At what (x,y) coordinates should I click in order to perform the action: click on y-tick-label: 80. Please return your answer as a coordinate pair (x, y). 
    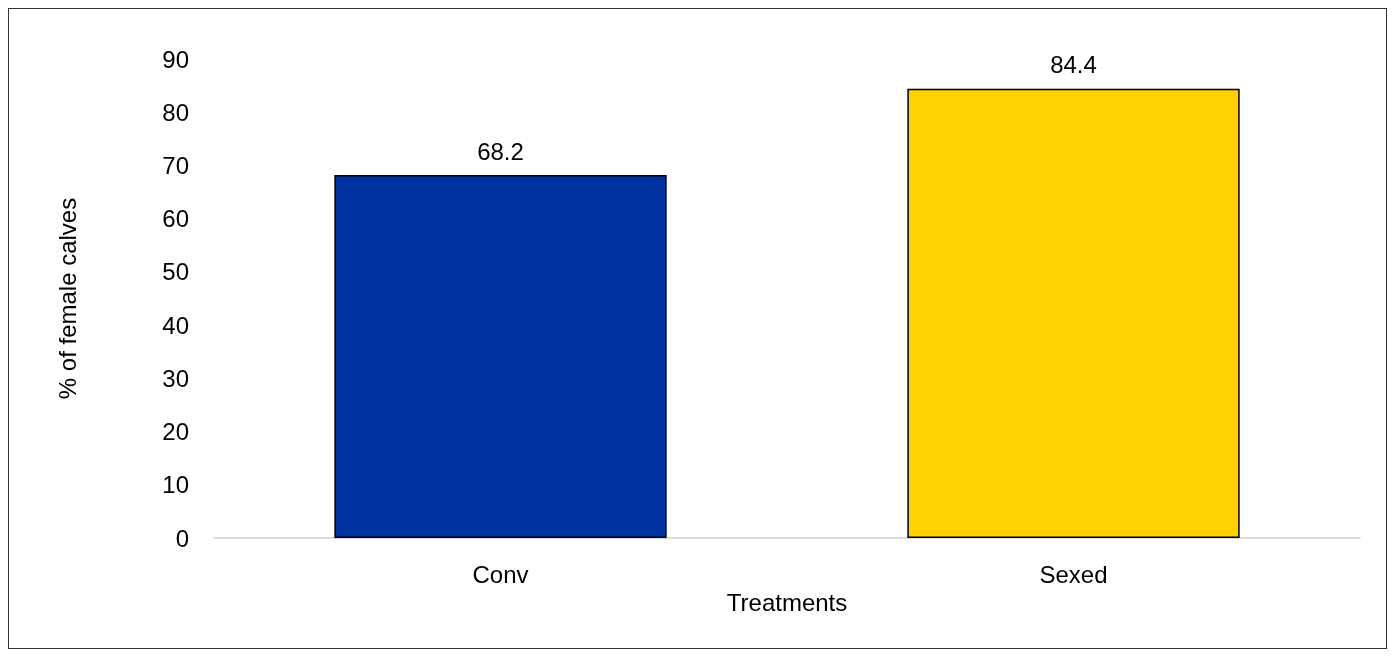
    Looking at the image, I should click on (175, 112).